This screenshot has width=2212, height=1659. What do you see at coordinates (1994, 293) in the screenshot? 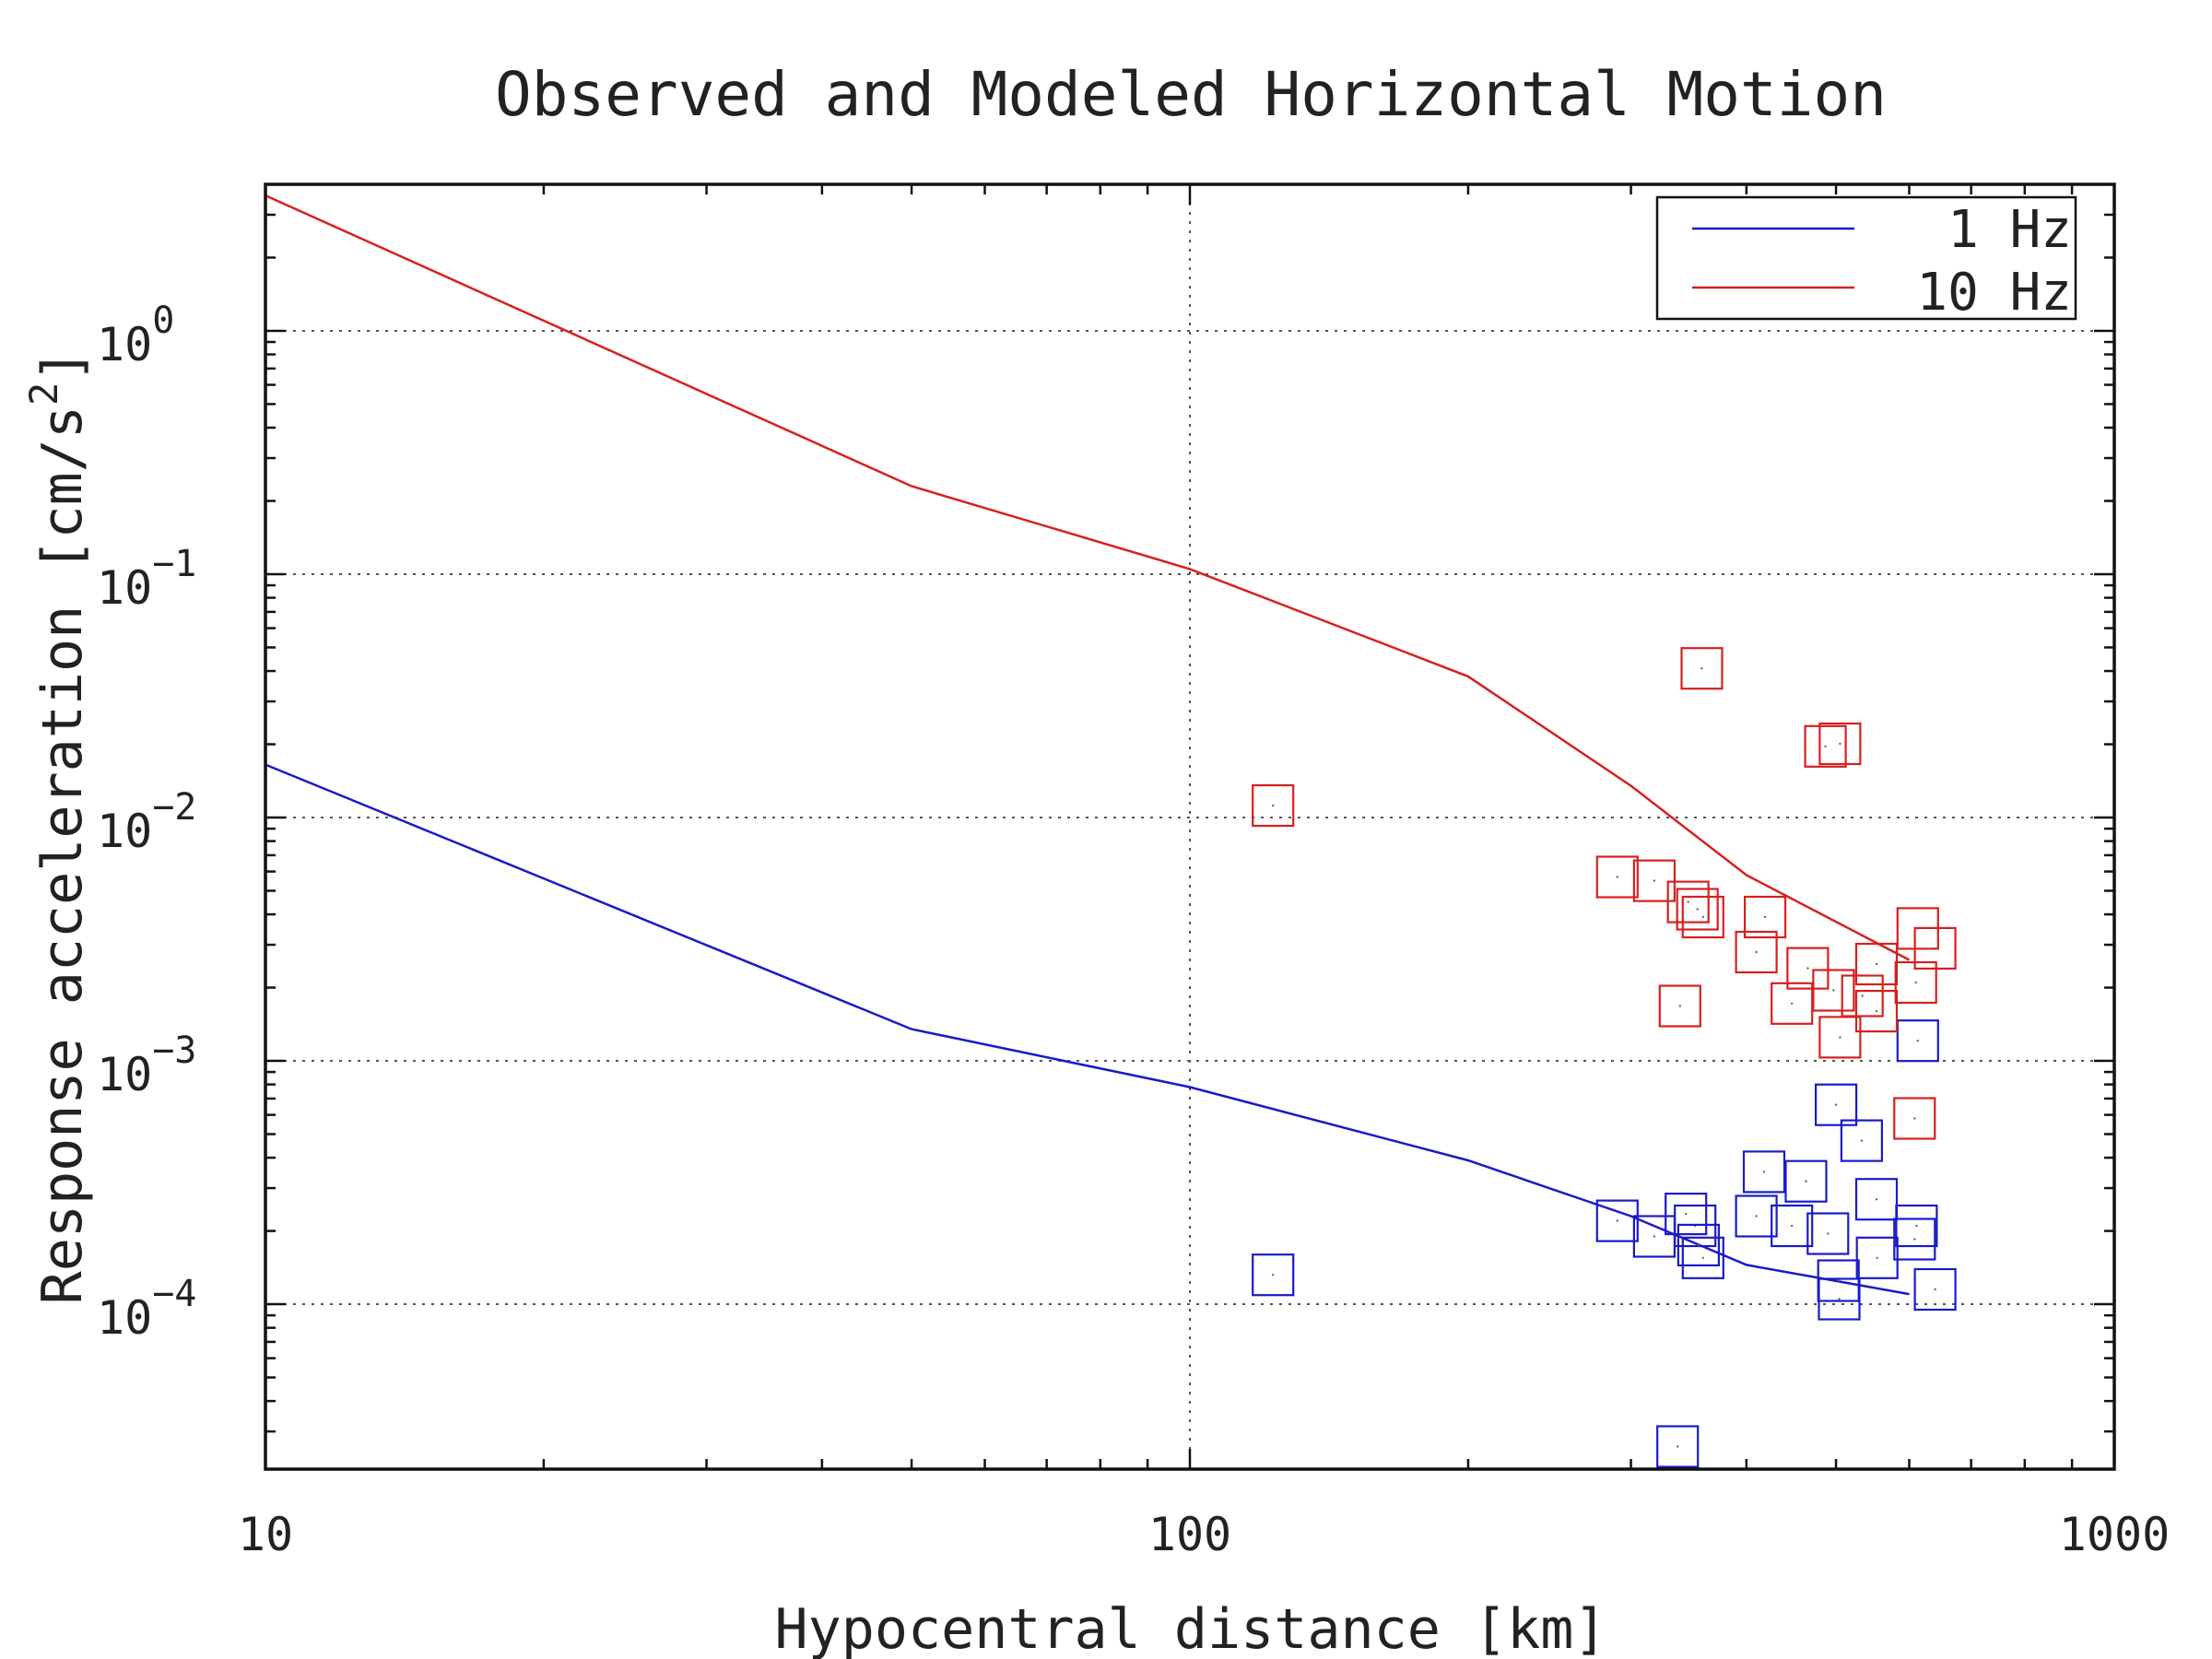
I see `legend-label-10hz: 10 Hz` at bounding box center [1994, 293].